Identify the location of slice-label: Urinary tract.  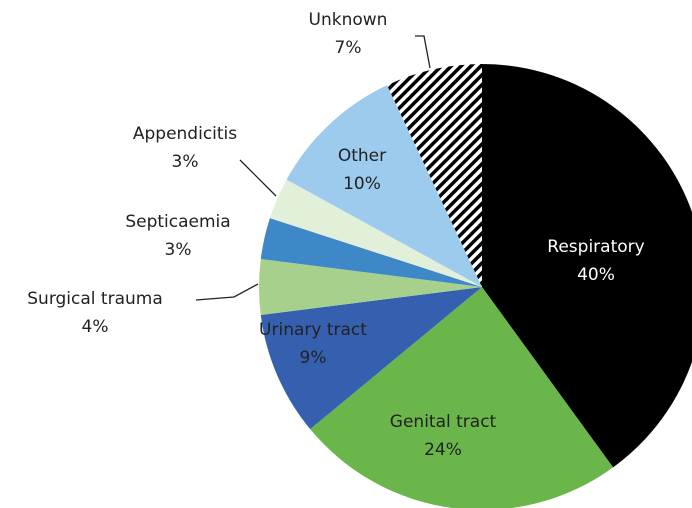
(313, 330).